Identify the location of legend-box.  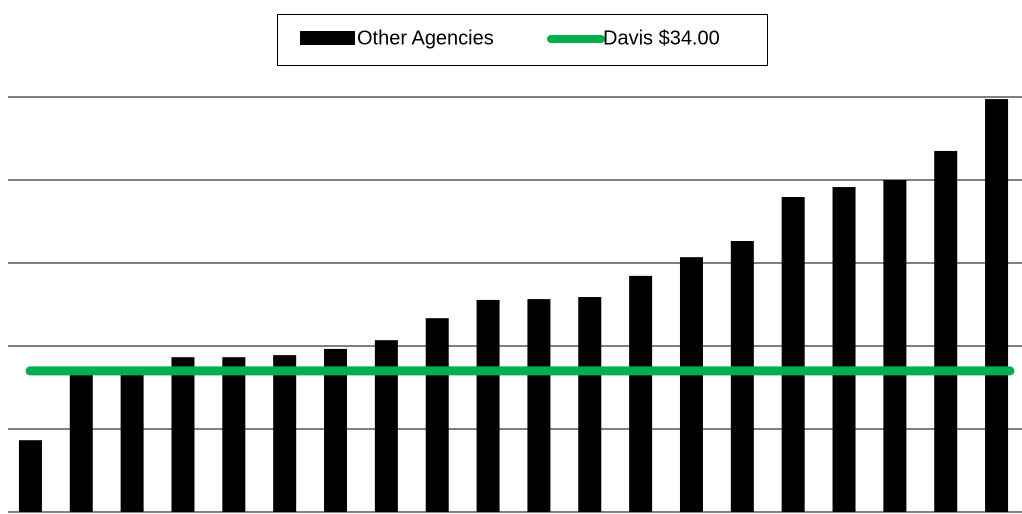
(522, 40).